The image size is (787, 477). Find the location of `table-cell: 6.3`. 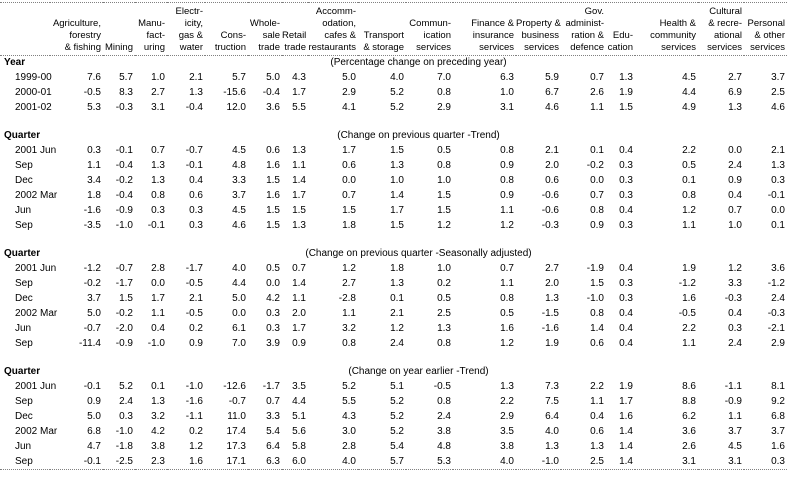

table-cell: 6.3 is located at coordinates (507, 77).